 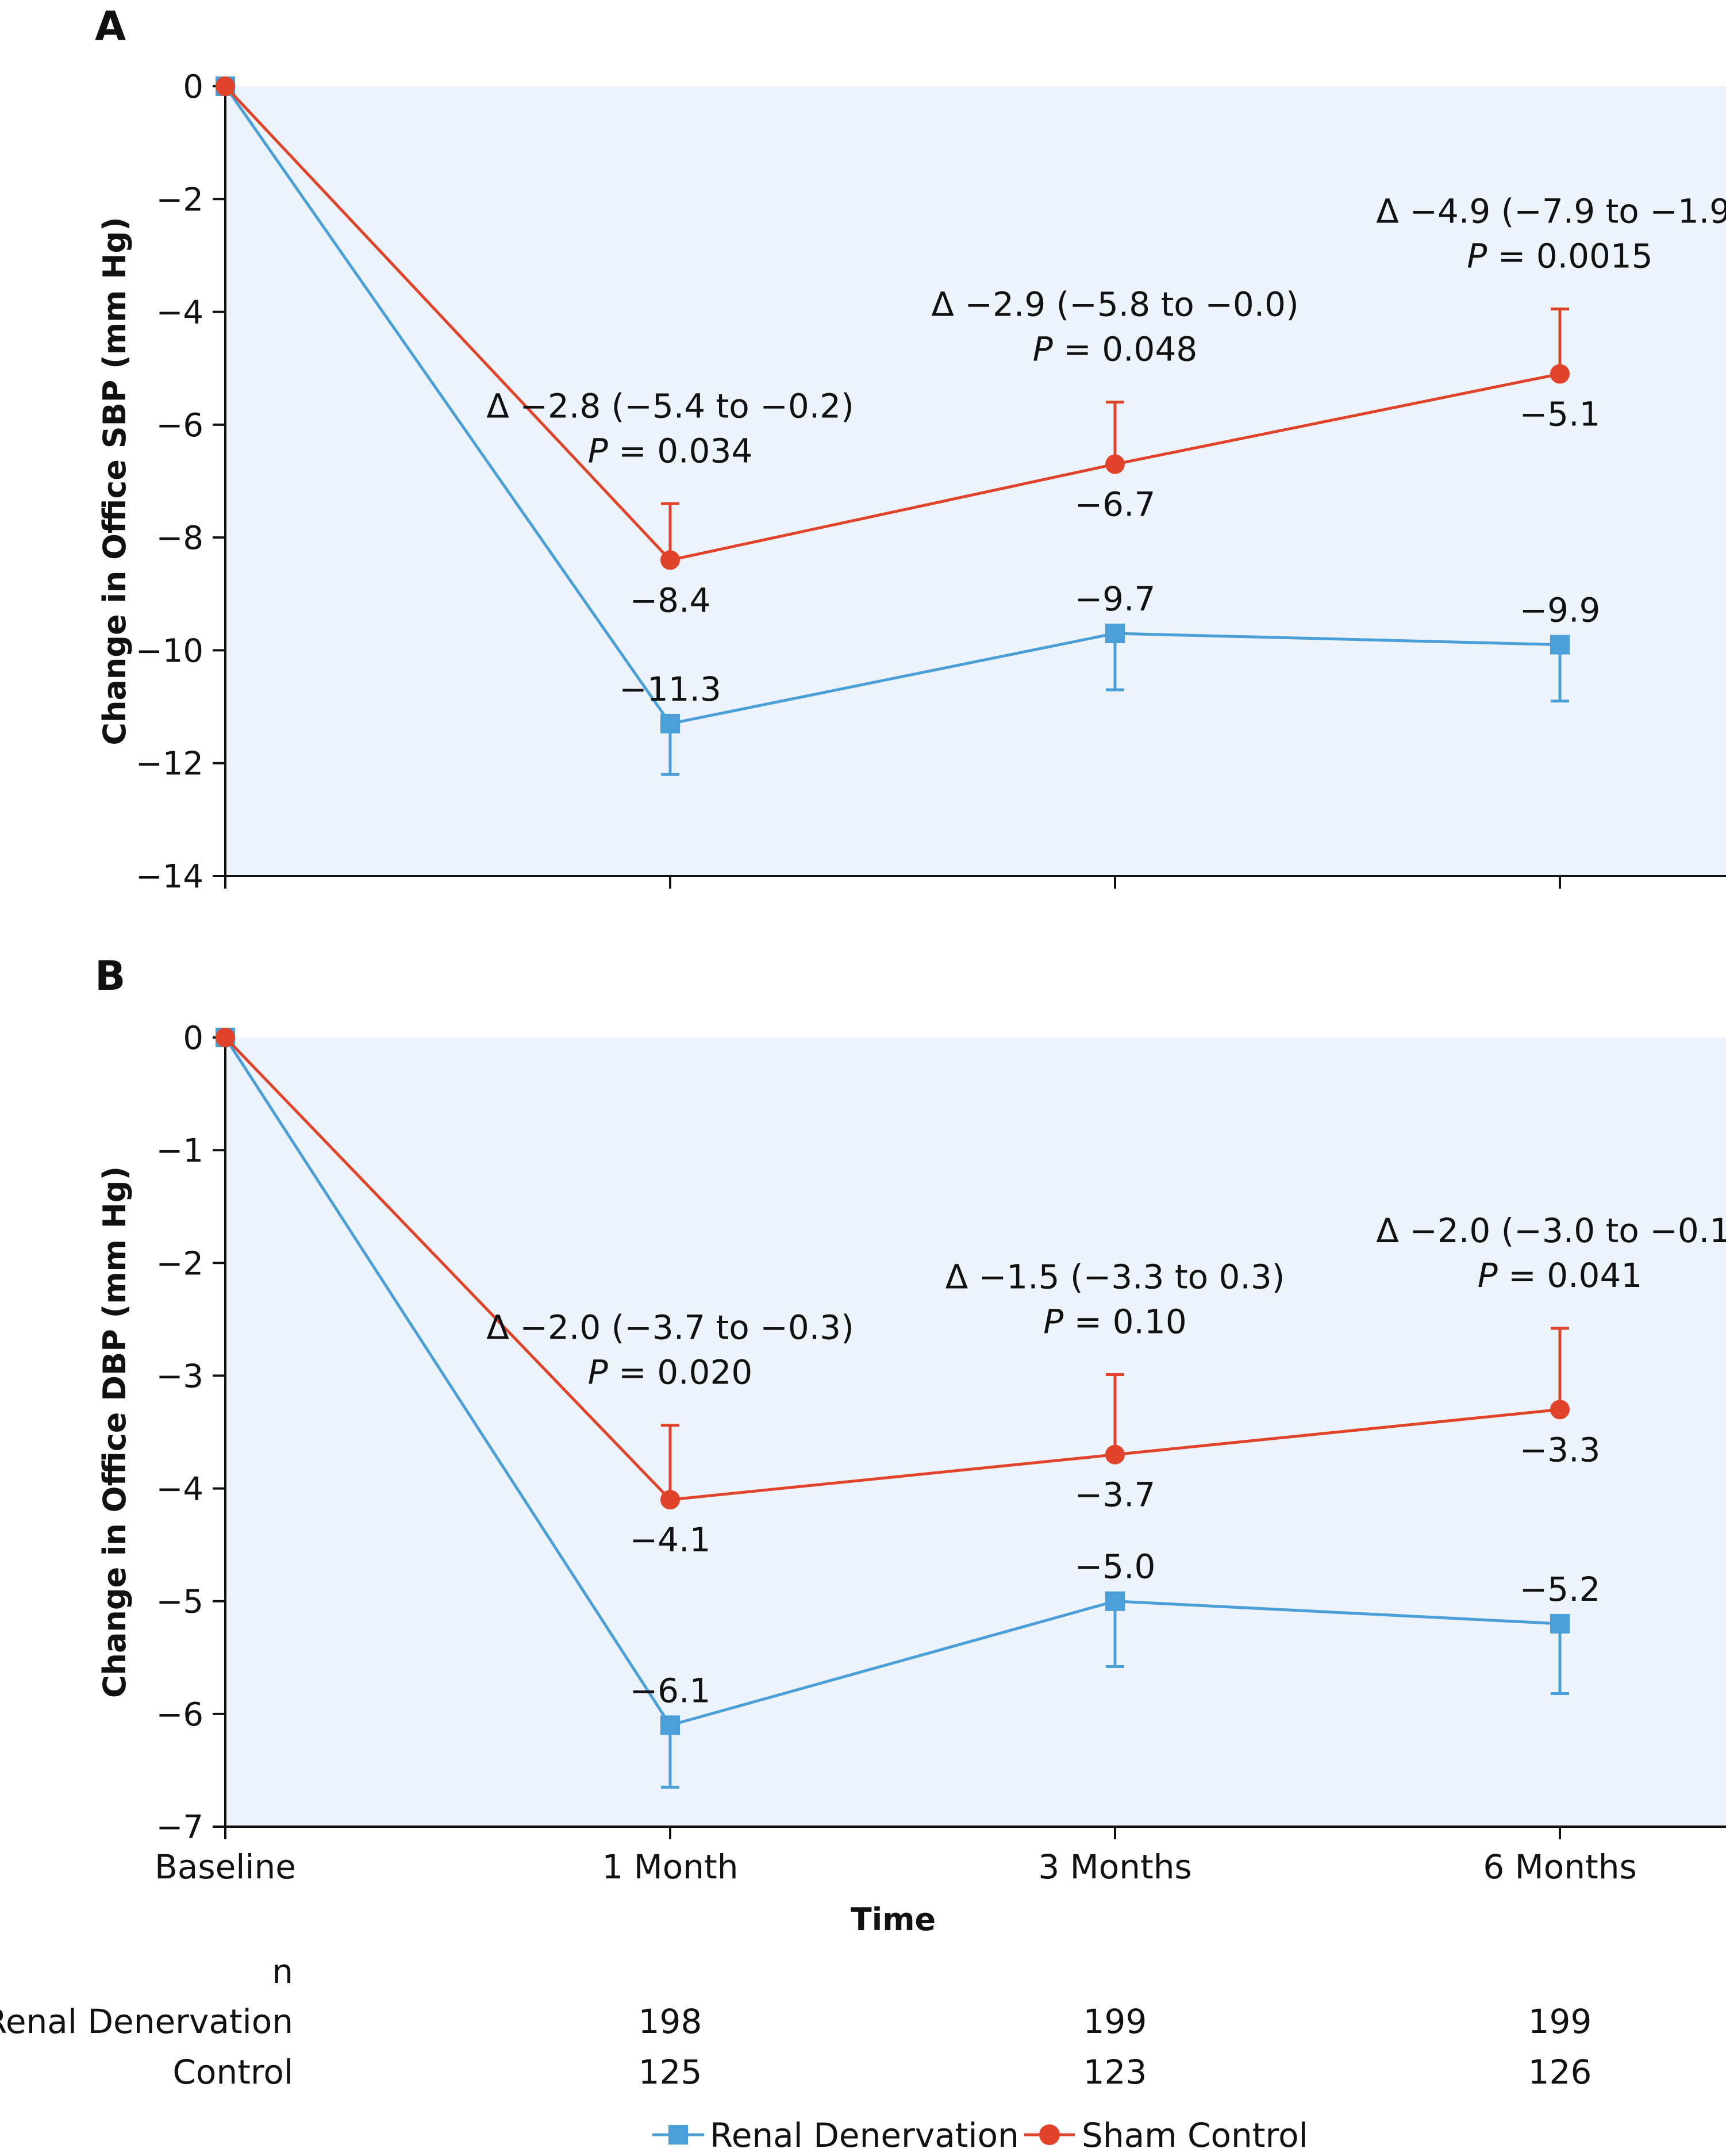 I want to click on p-value-annotation: P = 0.034, so click(x=670, y=451).